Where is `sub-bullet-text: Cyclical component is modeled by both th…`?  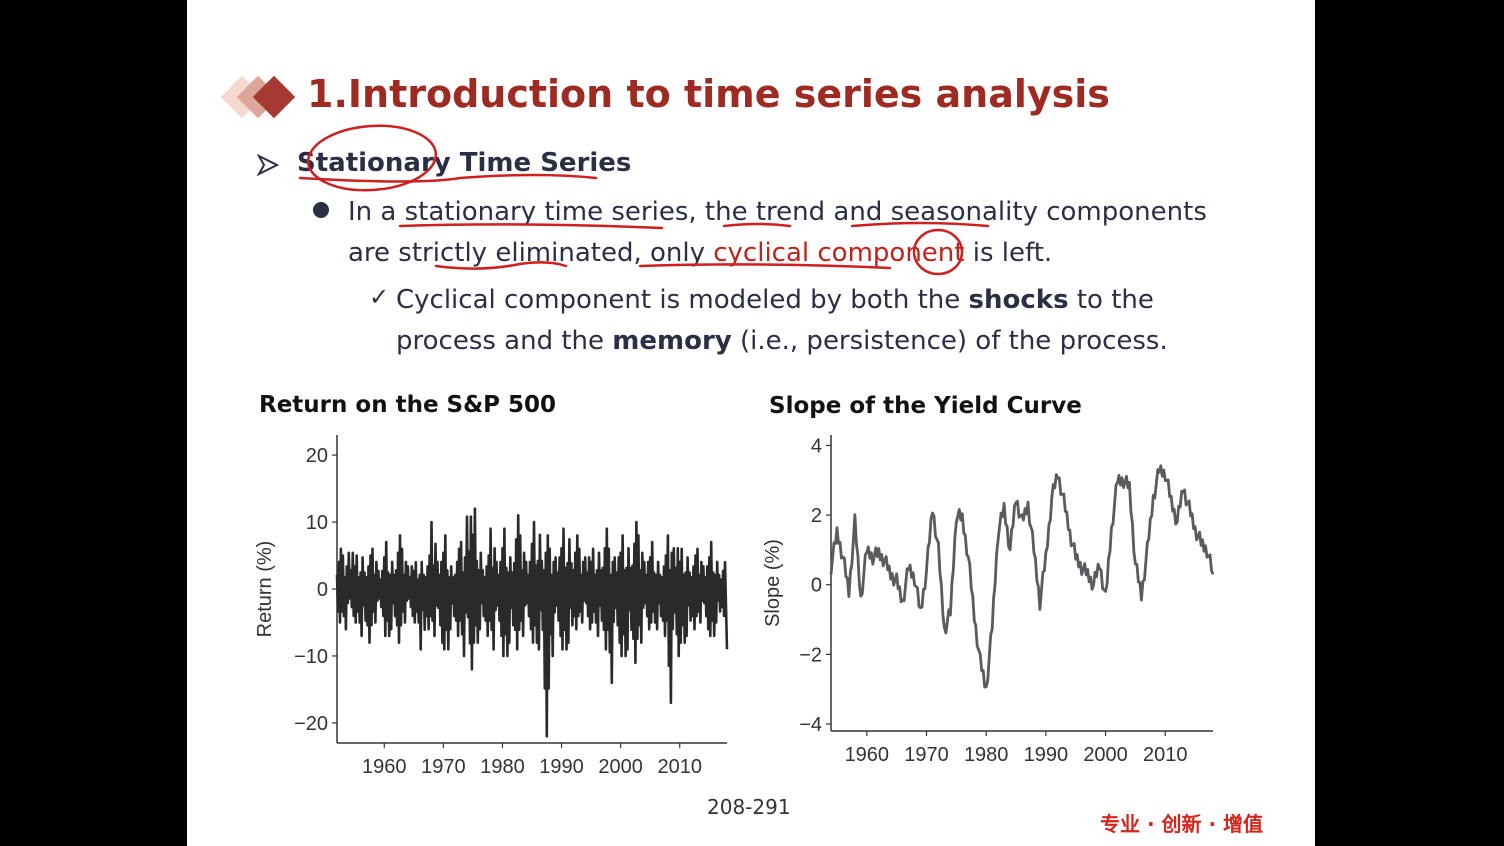 sub-bullet-text: Cyclical component is modeled by both th… is located at coordinates (782, 320).